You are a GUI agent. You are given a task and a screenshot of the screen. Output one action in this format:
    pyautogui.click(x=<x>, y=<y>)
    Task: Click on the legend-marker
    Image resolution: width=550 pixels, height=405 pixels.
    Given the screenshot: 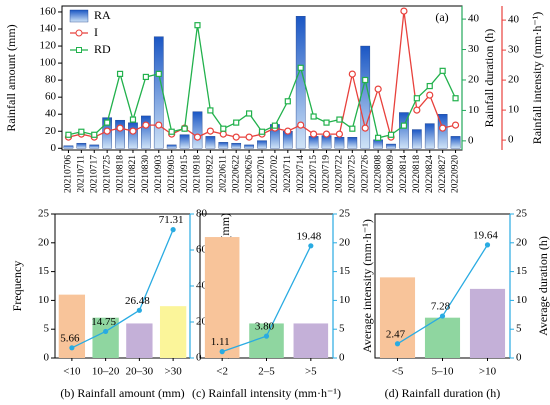 What is the action you would take?
    pyautogui.click(x=79, y=50)
    